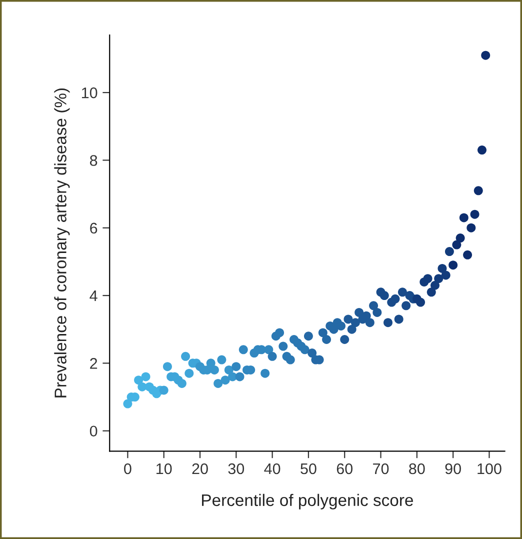 The height and width of the screenshot is (539, 522). What do you see at coordinates (236, 468) in the screenshot?
I see `x-tick-label: 30` at bounding box center [236, 468].